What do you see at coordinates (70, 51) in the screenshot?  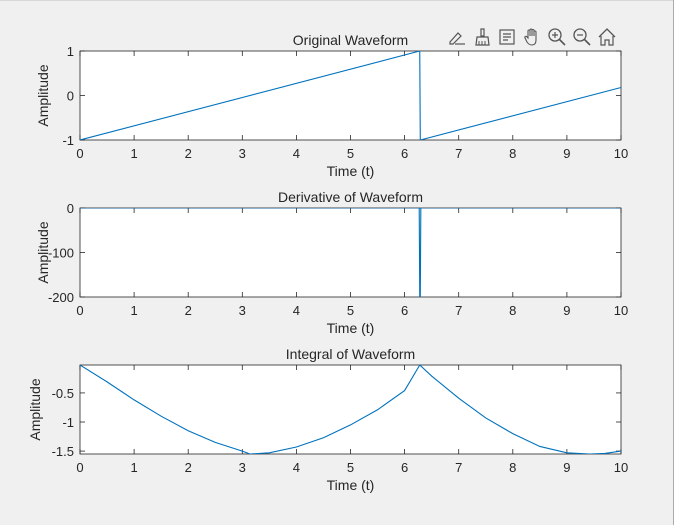 I see `y-tick-label: 1` at bounding box center [70, 51].